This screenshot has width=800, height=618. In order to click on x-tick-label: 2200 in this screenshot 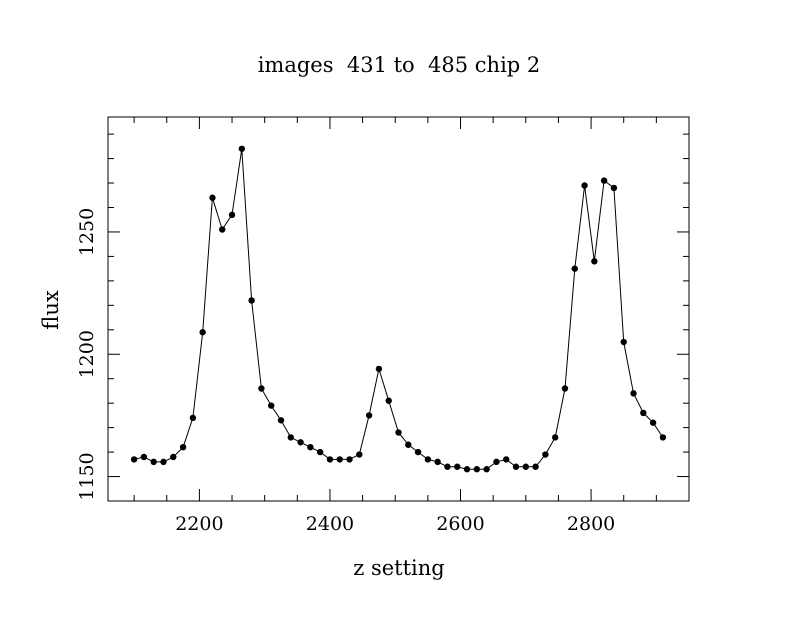, I will do `click(199, 524)`.